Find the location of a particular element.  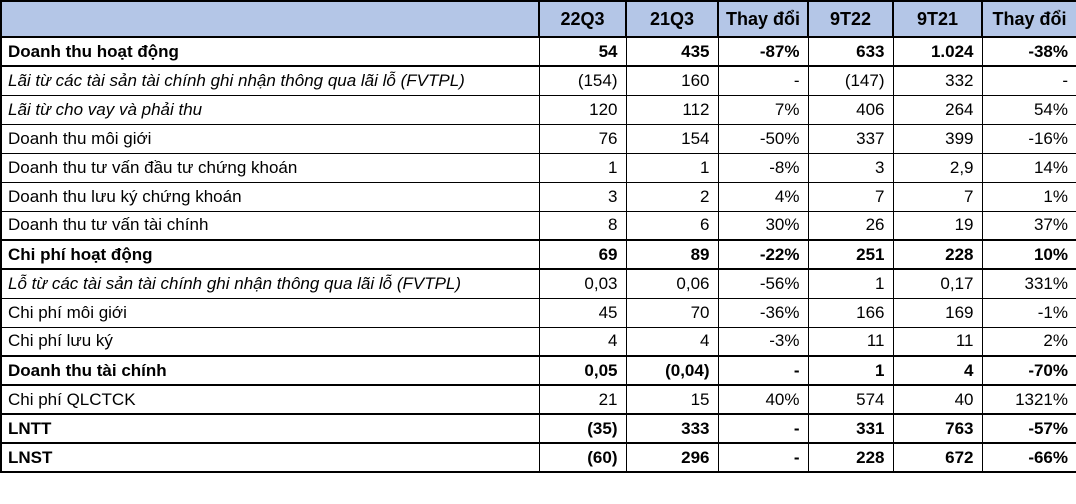

value-cell: 574 is located at coordinates (850, 399).